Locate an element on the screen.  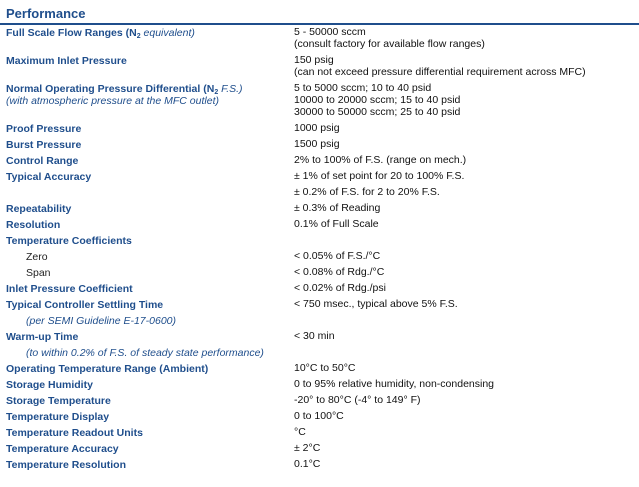
spec-label: Burst Pressure is located at coordinates (44, 145).